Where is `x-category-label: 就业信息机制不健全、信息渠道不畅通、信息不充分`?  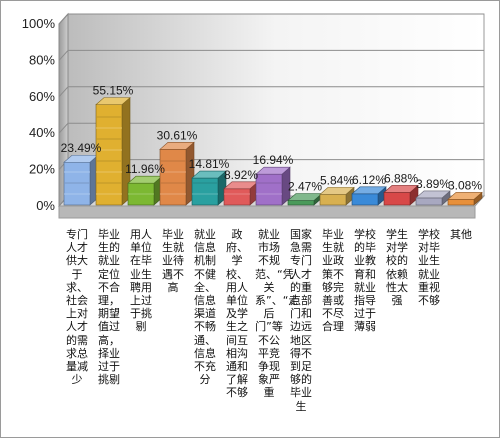
x-category-label: 就业信息机制不健全、信息渠道不畅通、信息不充分 is located at coordinates (205, 307).